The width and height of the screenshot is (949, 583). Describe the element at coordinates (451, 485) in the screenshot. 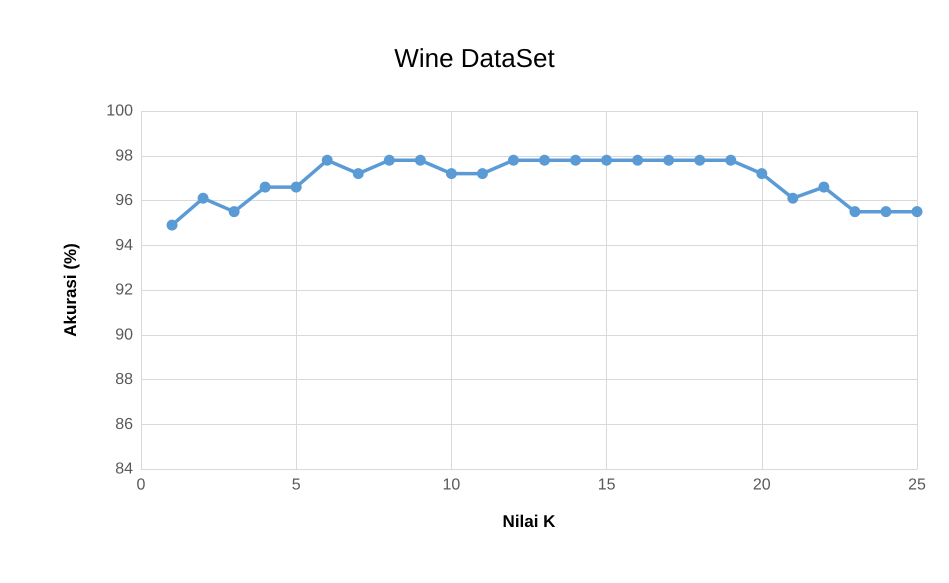

I see `x-tick-label: 10` at that location.